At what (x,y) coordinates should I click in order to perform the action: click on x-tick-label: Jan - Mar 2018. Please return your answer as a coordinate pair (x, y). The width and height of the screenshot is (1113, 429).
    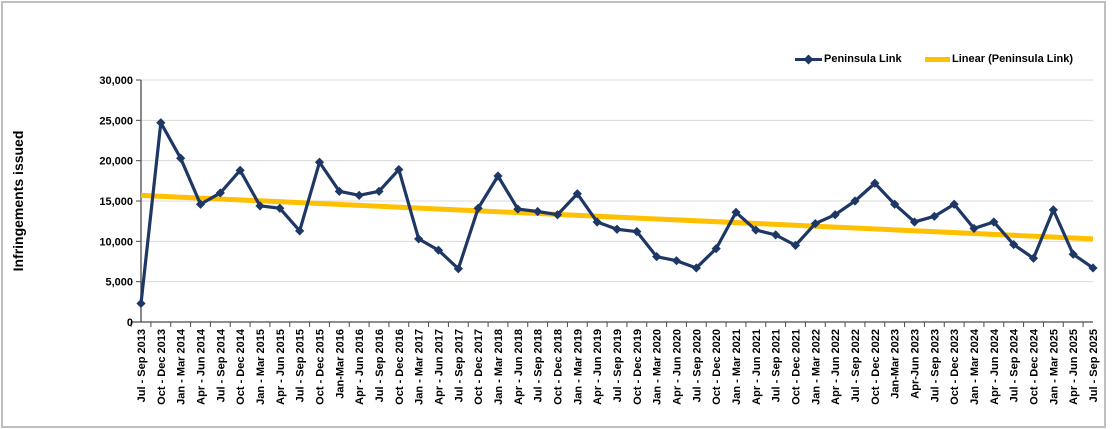
    Looking at the image, I should click on (499, 367).